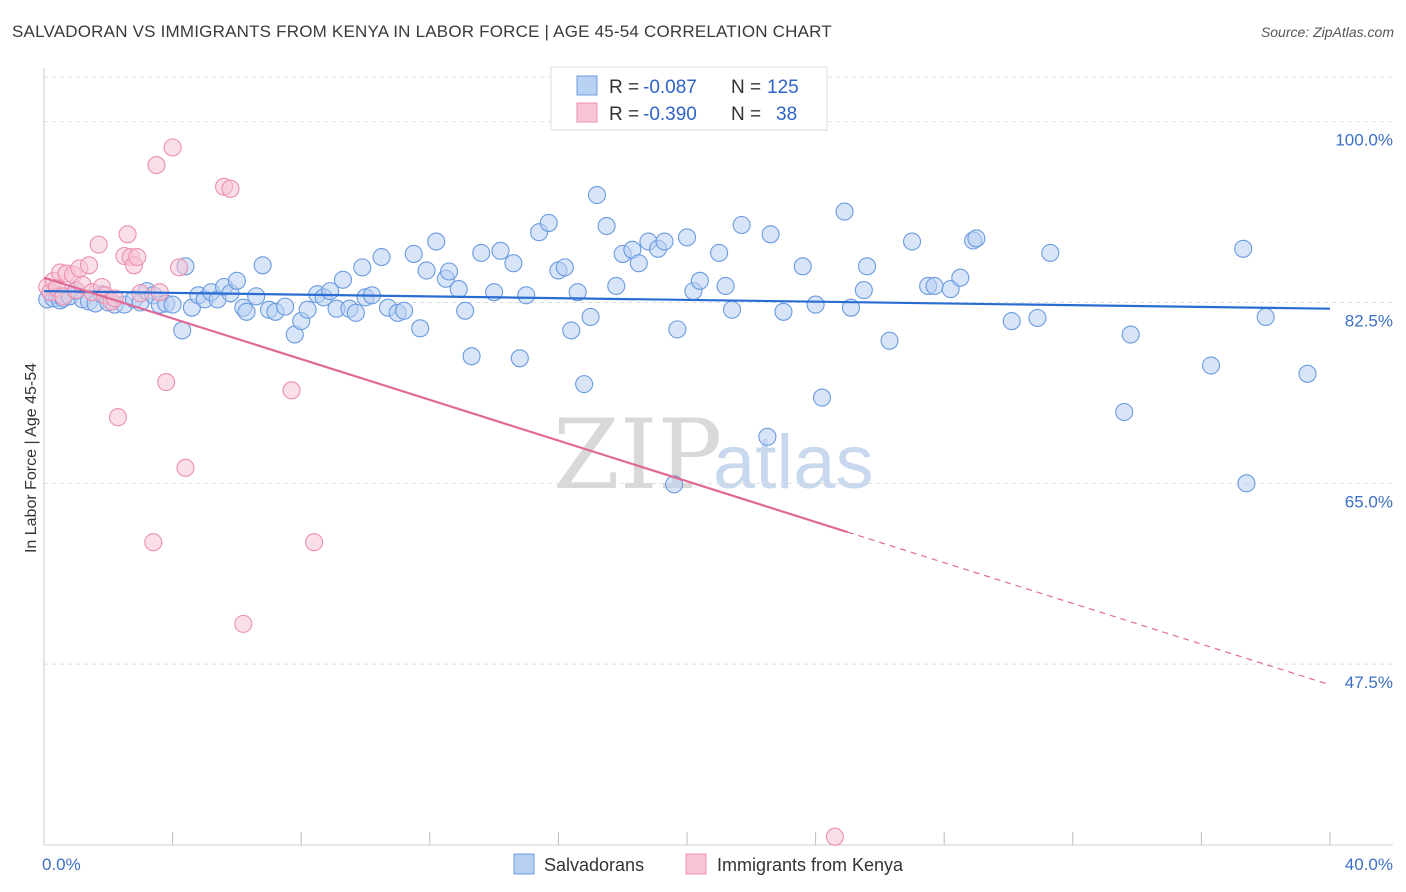  Describe the element at coordinates (1327, 32) in the screenshot. I see `source-credit: Source: ZipAtlas.com` at that location.